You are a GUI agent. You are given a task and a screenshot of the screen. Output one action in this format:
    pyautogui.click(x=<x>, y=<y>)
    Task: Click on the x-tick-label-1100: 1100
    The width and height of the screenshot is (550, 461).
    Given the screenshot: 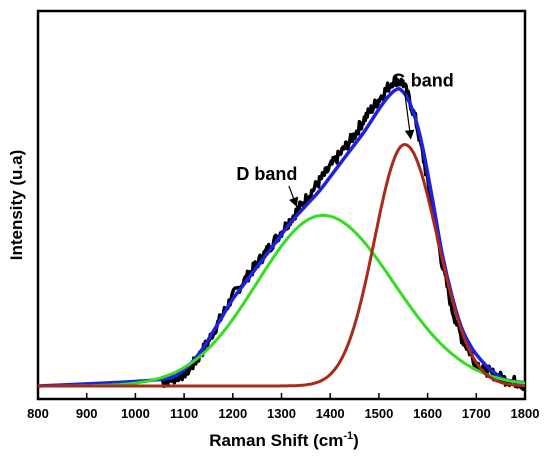 What is the action you would take?
    pyautogui.click(x=184, y=413)
    